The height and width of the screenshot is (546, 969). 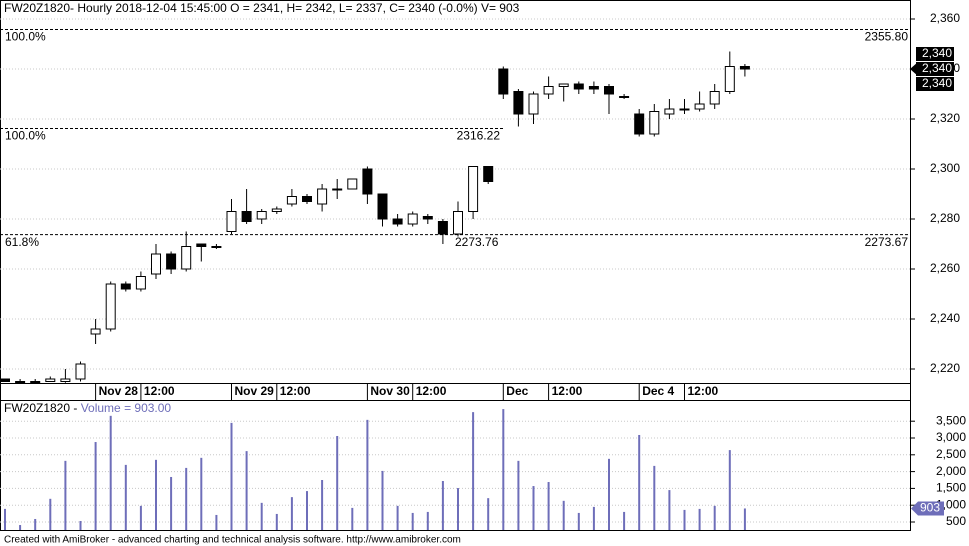 I want to click on y-tick-label: 2,360, so click(x=945, y=18).